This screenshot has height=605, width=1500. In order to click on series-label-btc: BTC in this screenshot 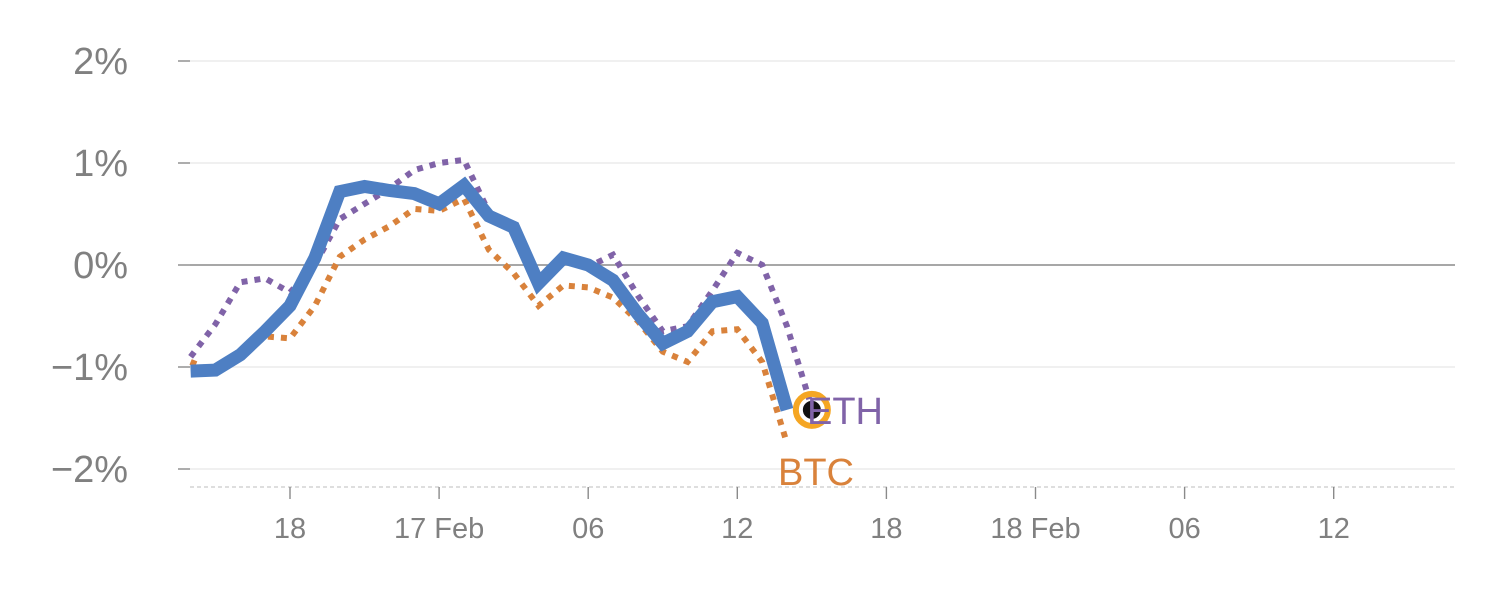, I will do `click(816, 473)`.